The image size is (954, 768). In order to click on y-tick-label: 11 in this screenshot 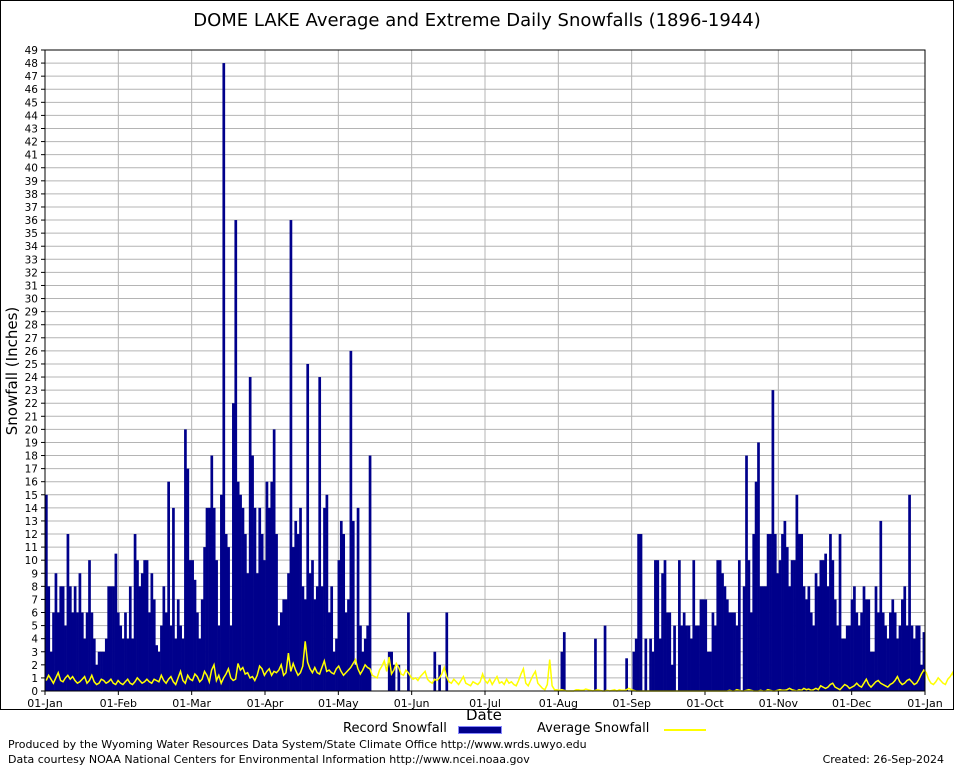, I will do `click(31, 548)`.